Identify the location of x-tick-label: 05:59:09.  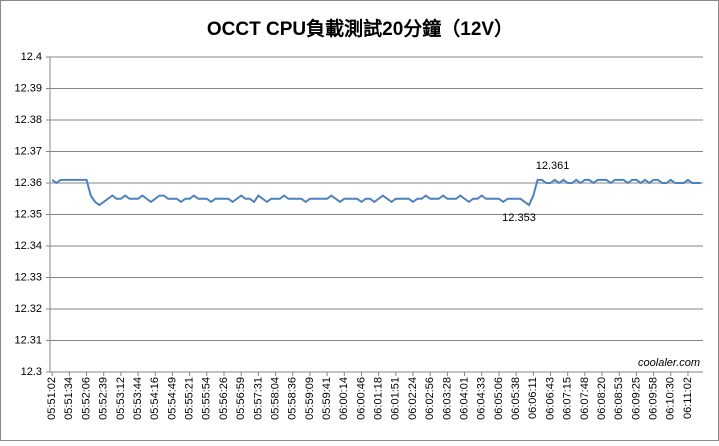
(310, 398).